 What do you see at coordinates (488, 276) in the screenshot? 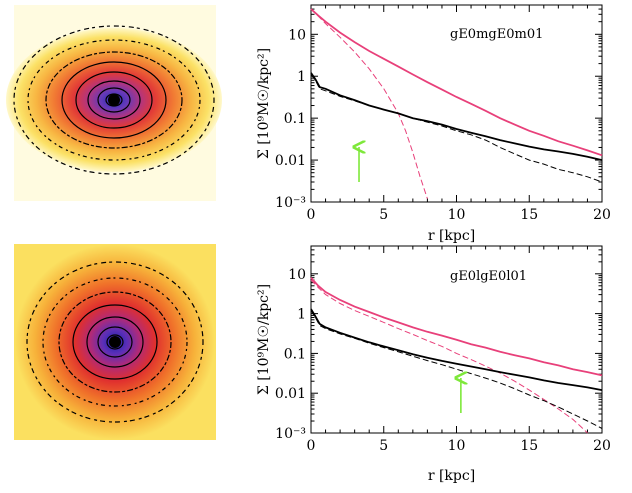
I see `model-label: gE0lgE0l01` at bounding box center [488, 276].